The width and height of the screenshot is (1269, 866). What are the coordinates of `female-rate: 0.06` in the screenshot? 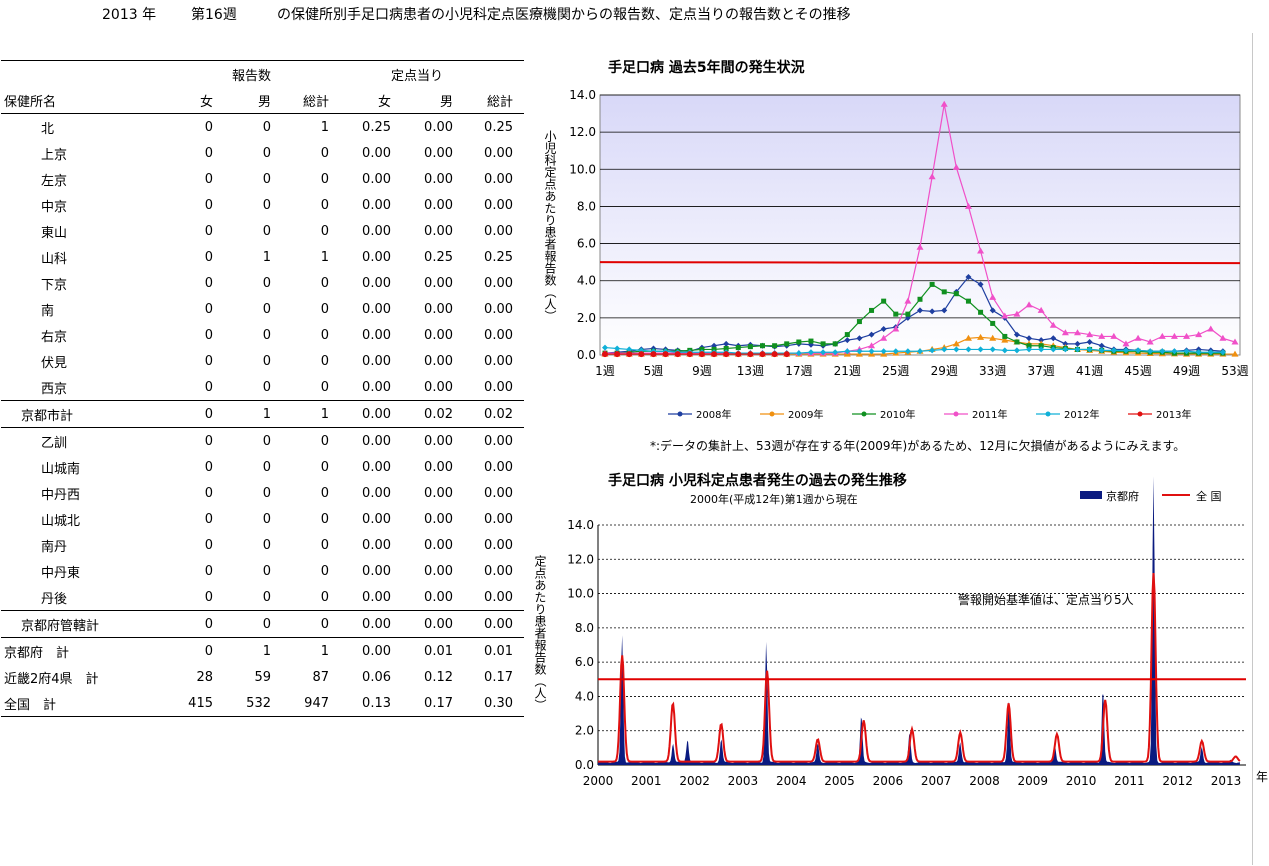 It's located at (376, 677).